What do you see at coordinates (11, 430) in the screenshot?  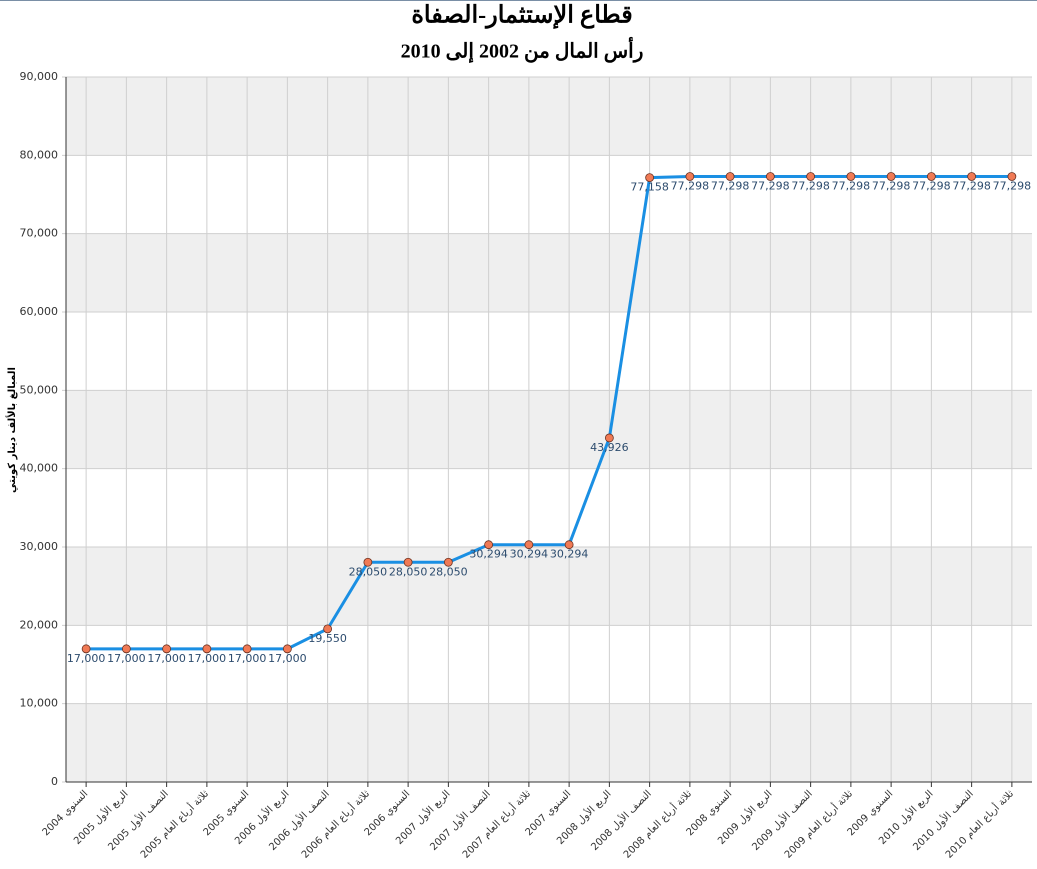 I see `y-axis-label: المبالغ بالألف دينار كويتي` at bounding box center [11, 430].